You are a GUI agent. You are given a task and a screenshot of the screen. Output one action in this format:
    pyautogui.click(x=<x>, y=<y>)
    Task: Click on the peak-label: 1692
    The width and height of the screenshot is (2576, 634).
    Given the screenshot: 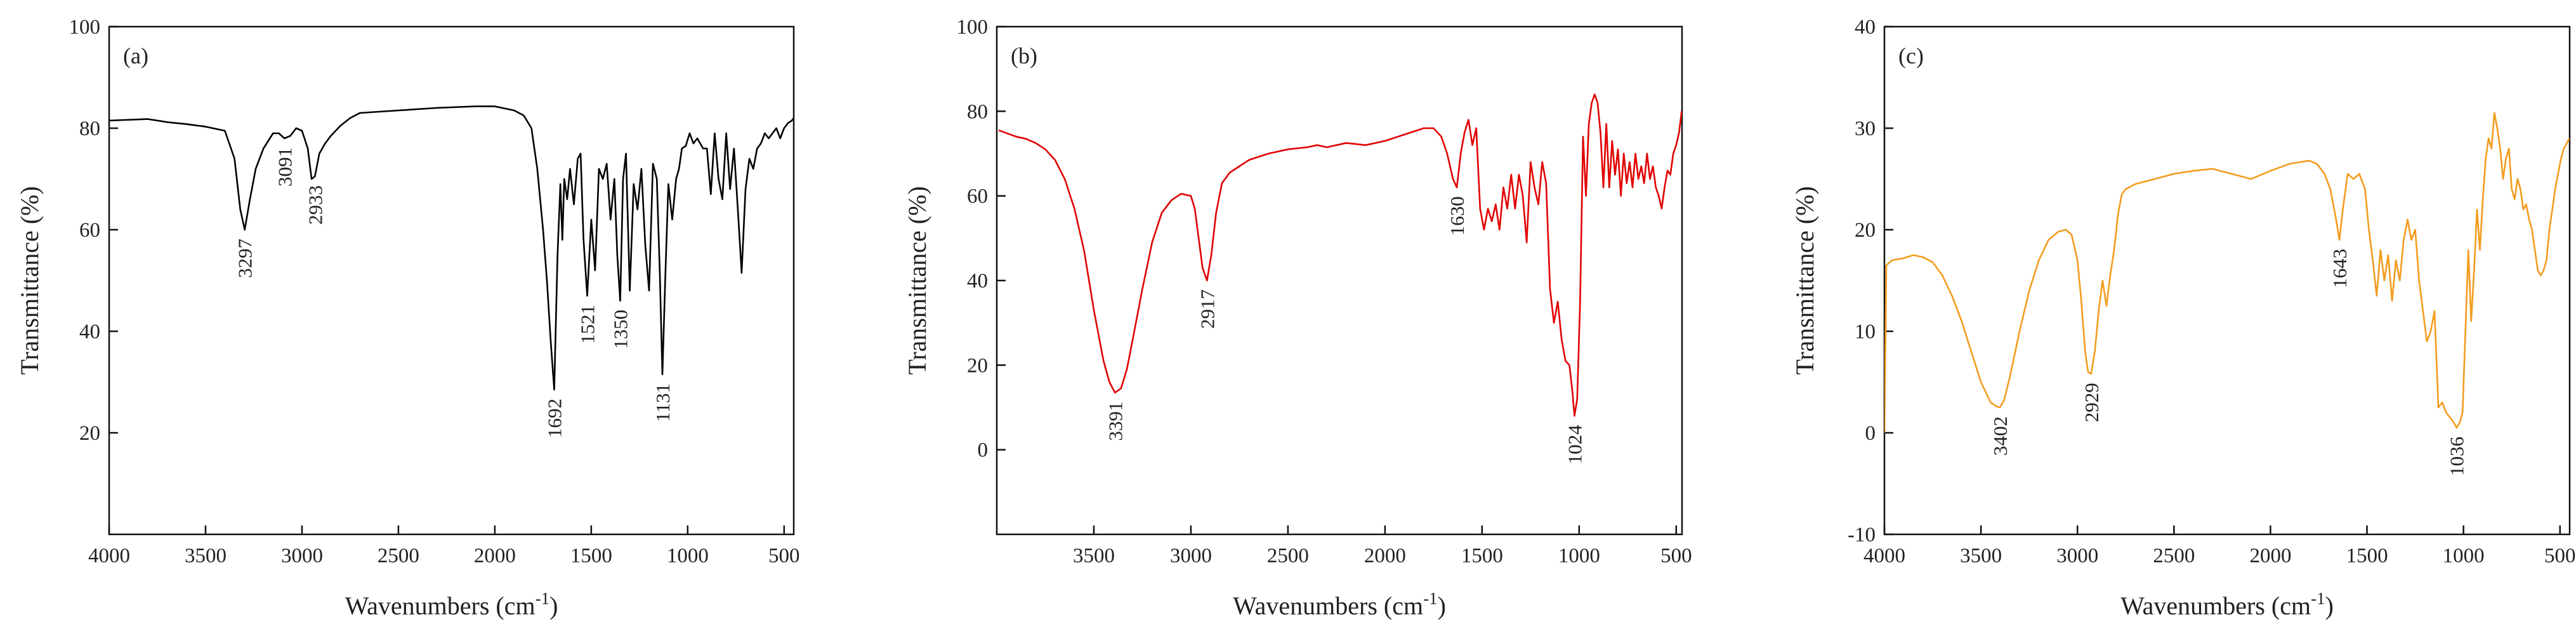 What is the action you would take?
    pyautogui.click(x=555, y=418)
    